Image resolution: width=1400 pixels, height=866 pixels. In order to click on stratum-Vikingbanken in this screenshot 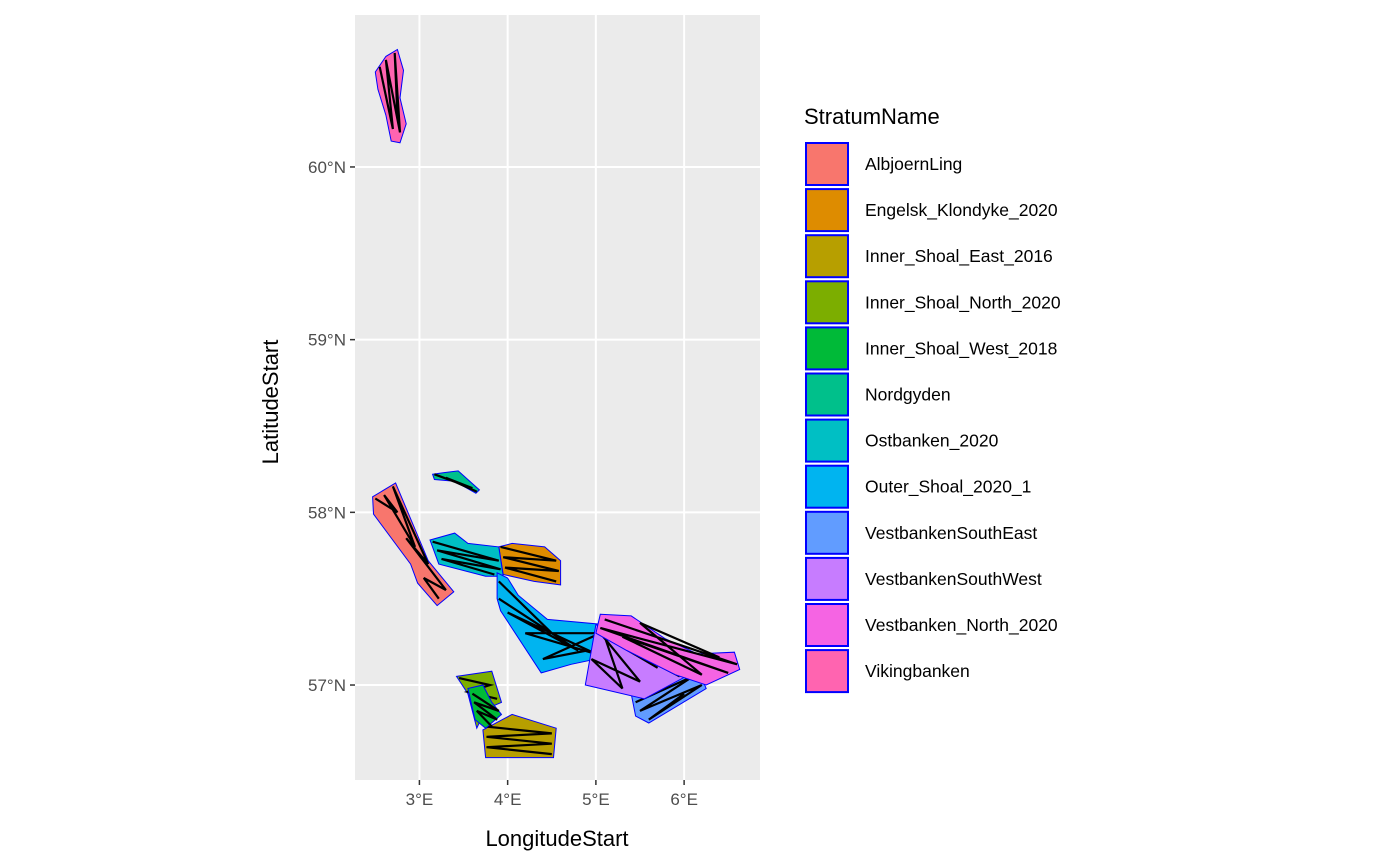, I will do `click(390, 96)`.